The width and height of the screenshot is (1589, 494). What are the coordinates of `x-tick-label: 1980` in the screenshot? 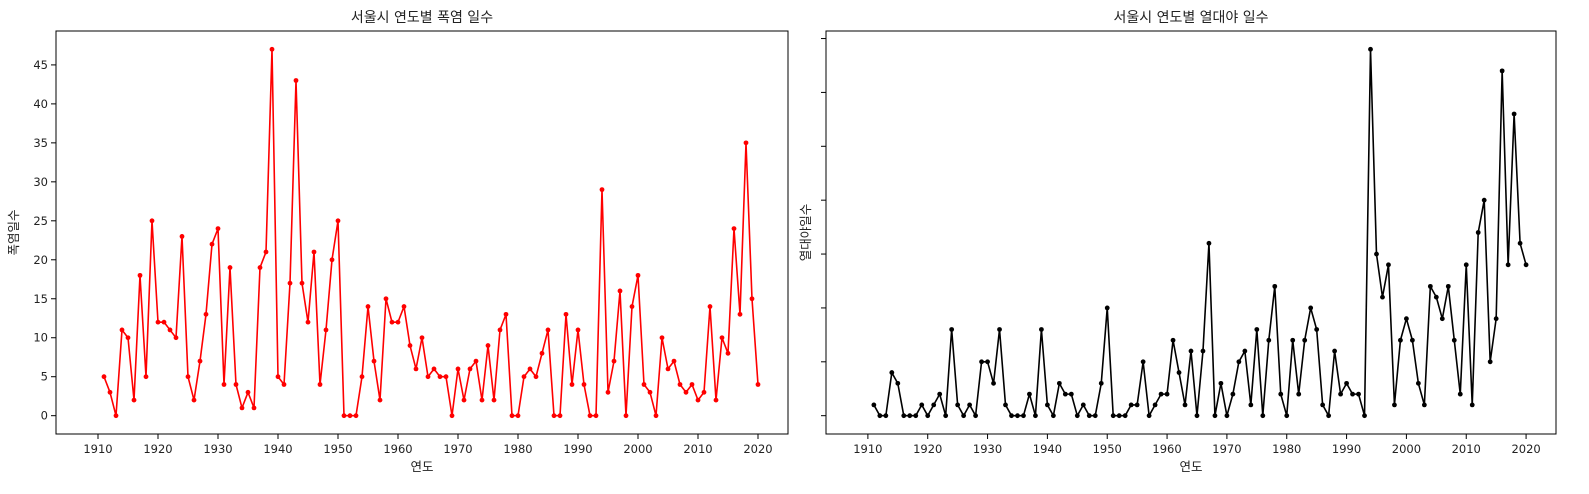 It's located at (1286, 449).